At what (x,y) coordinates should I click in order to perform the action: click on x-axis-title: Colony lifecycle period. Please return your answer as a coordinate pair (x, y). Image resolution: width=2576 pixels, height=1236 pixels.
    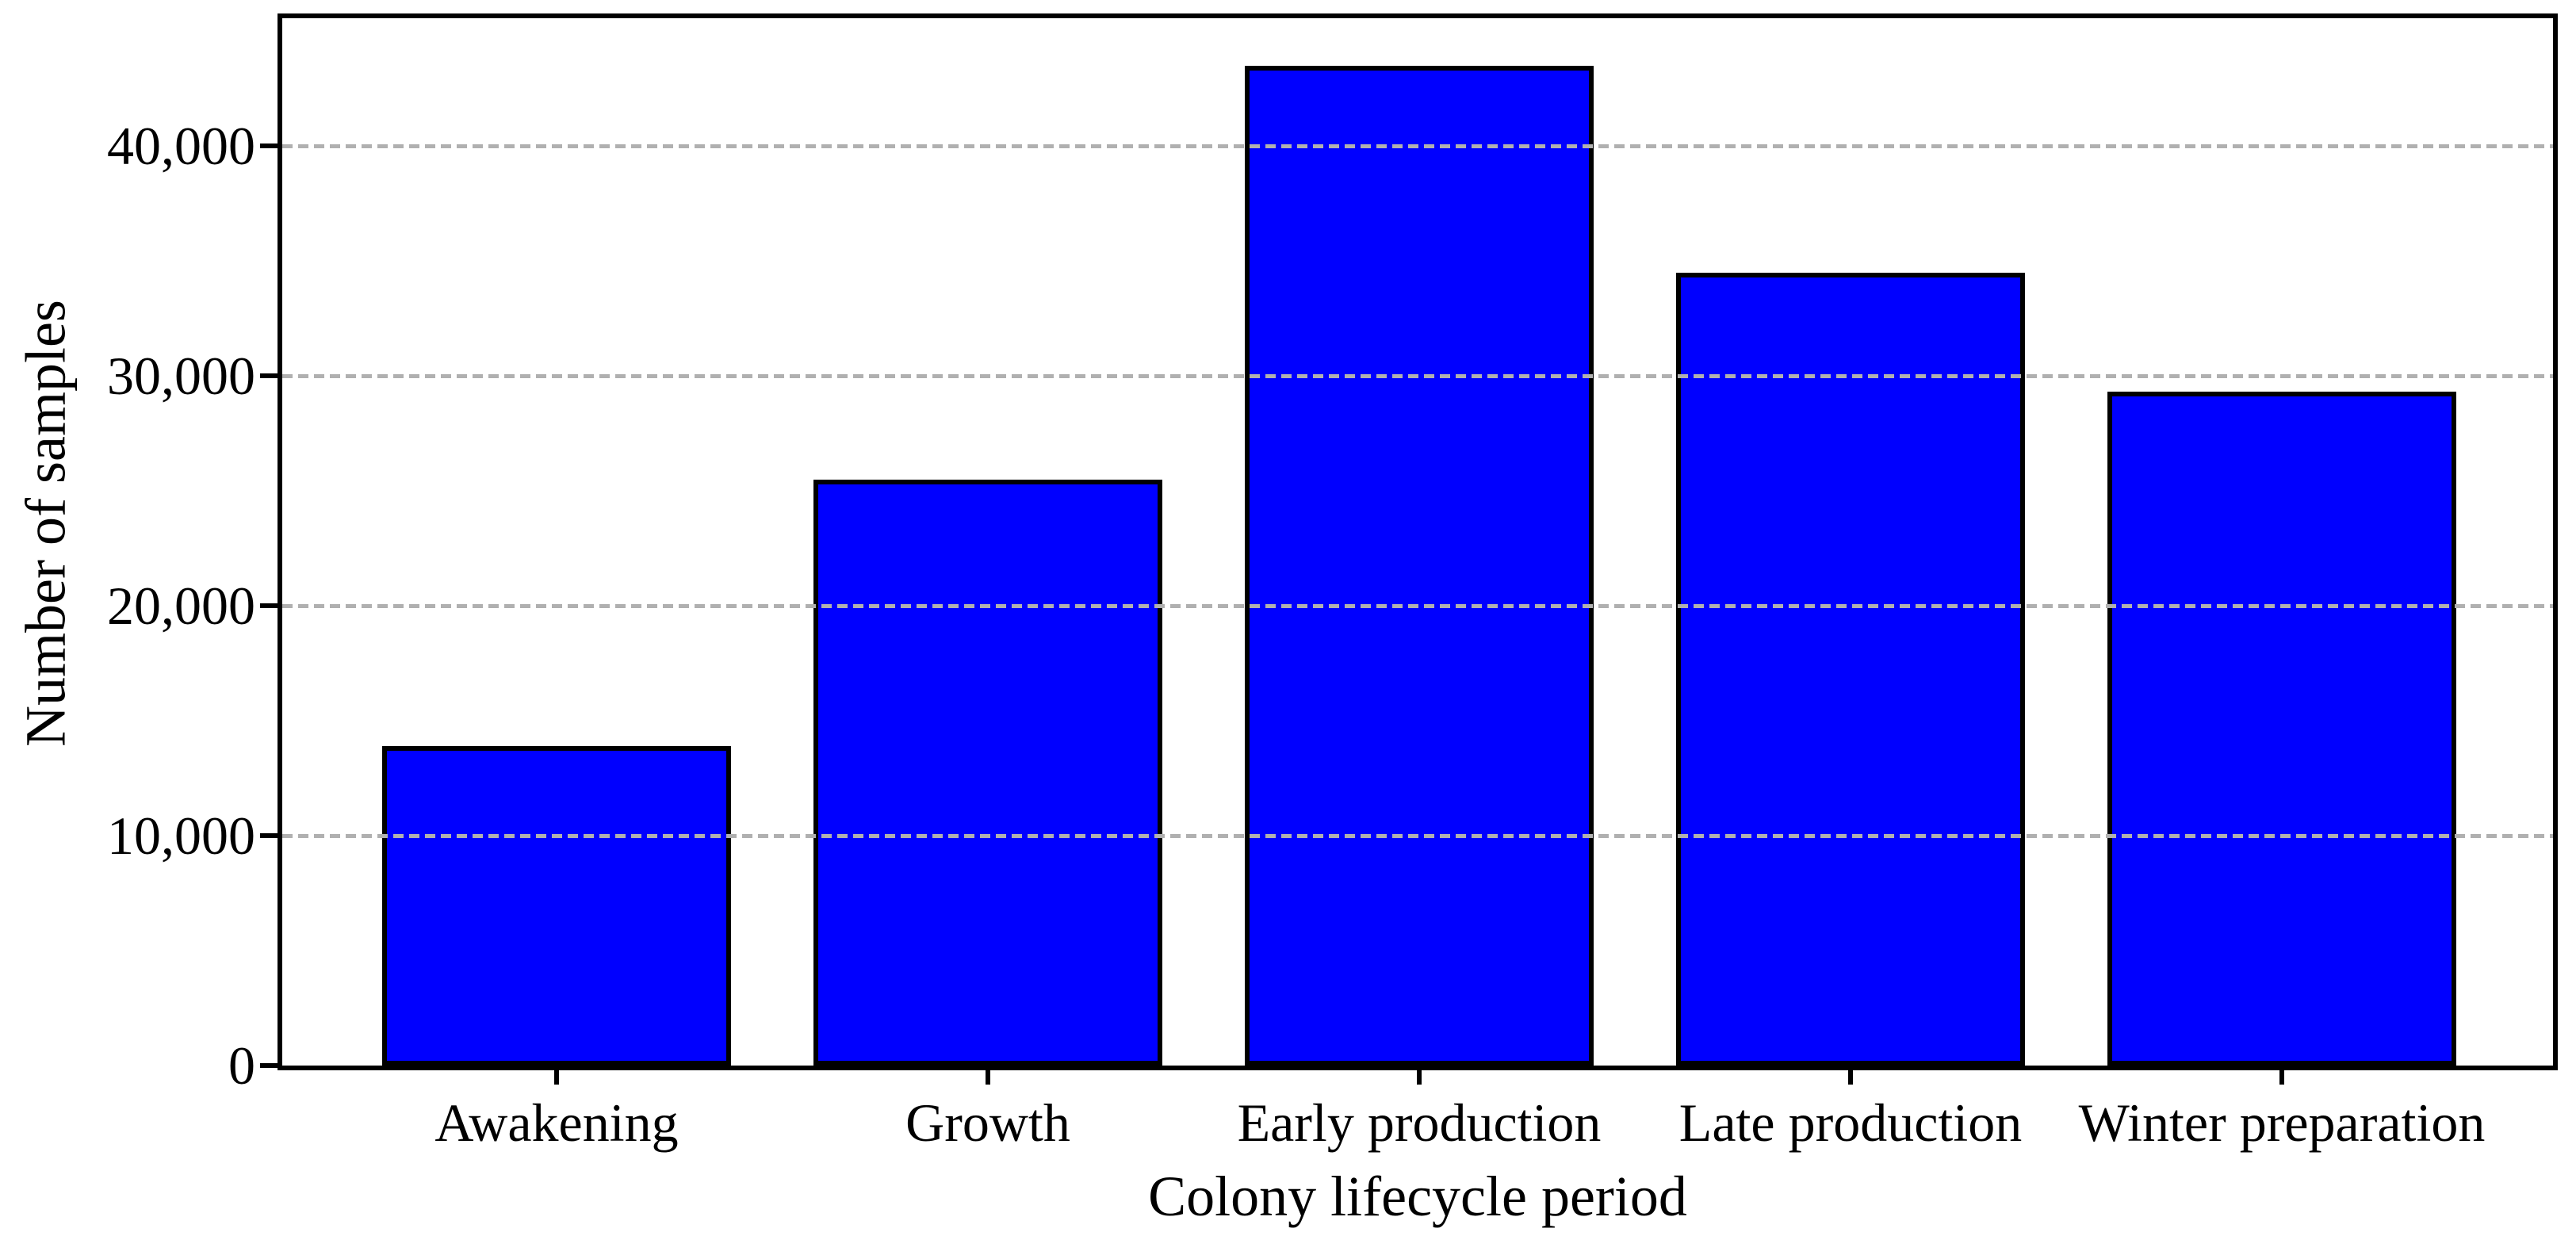
    Looking at the image, I should click on (1417, 1196).